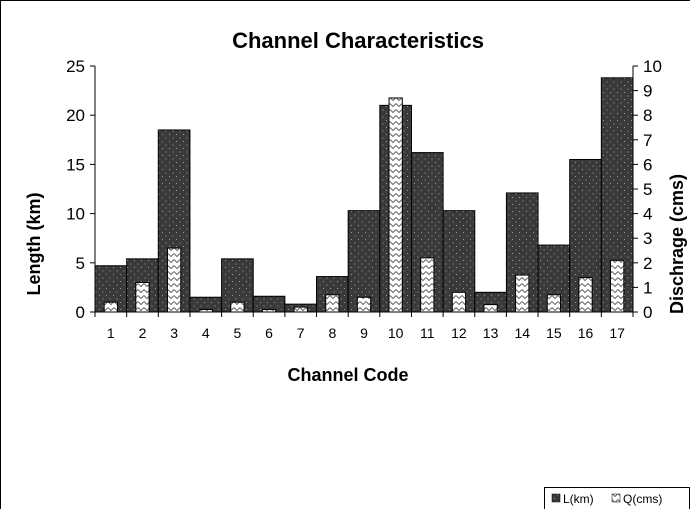  Describe the element at coordinates (647, 91) in the screenshot. I see `y2-tick-label-9: 9` at that location.